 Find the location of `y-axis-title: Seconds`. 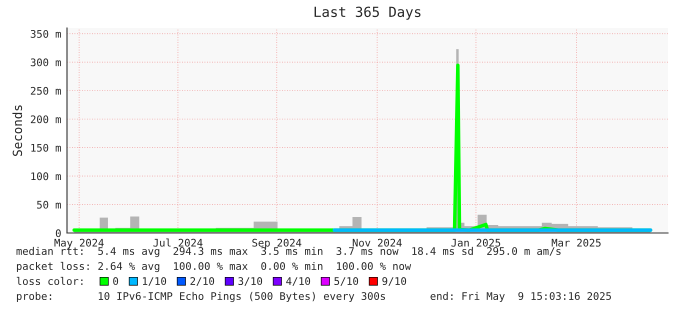

y-axis-title: Seconds is located at coordinates (17, 130).